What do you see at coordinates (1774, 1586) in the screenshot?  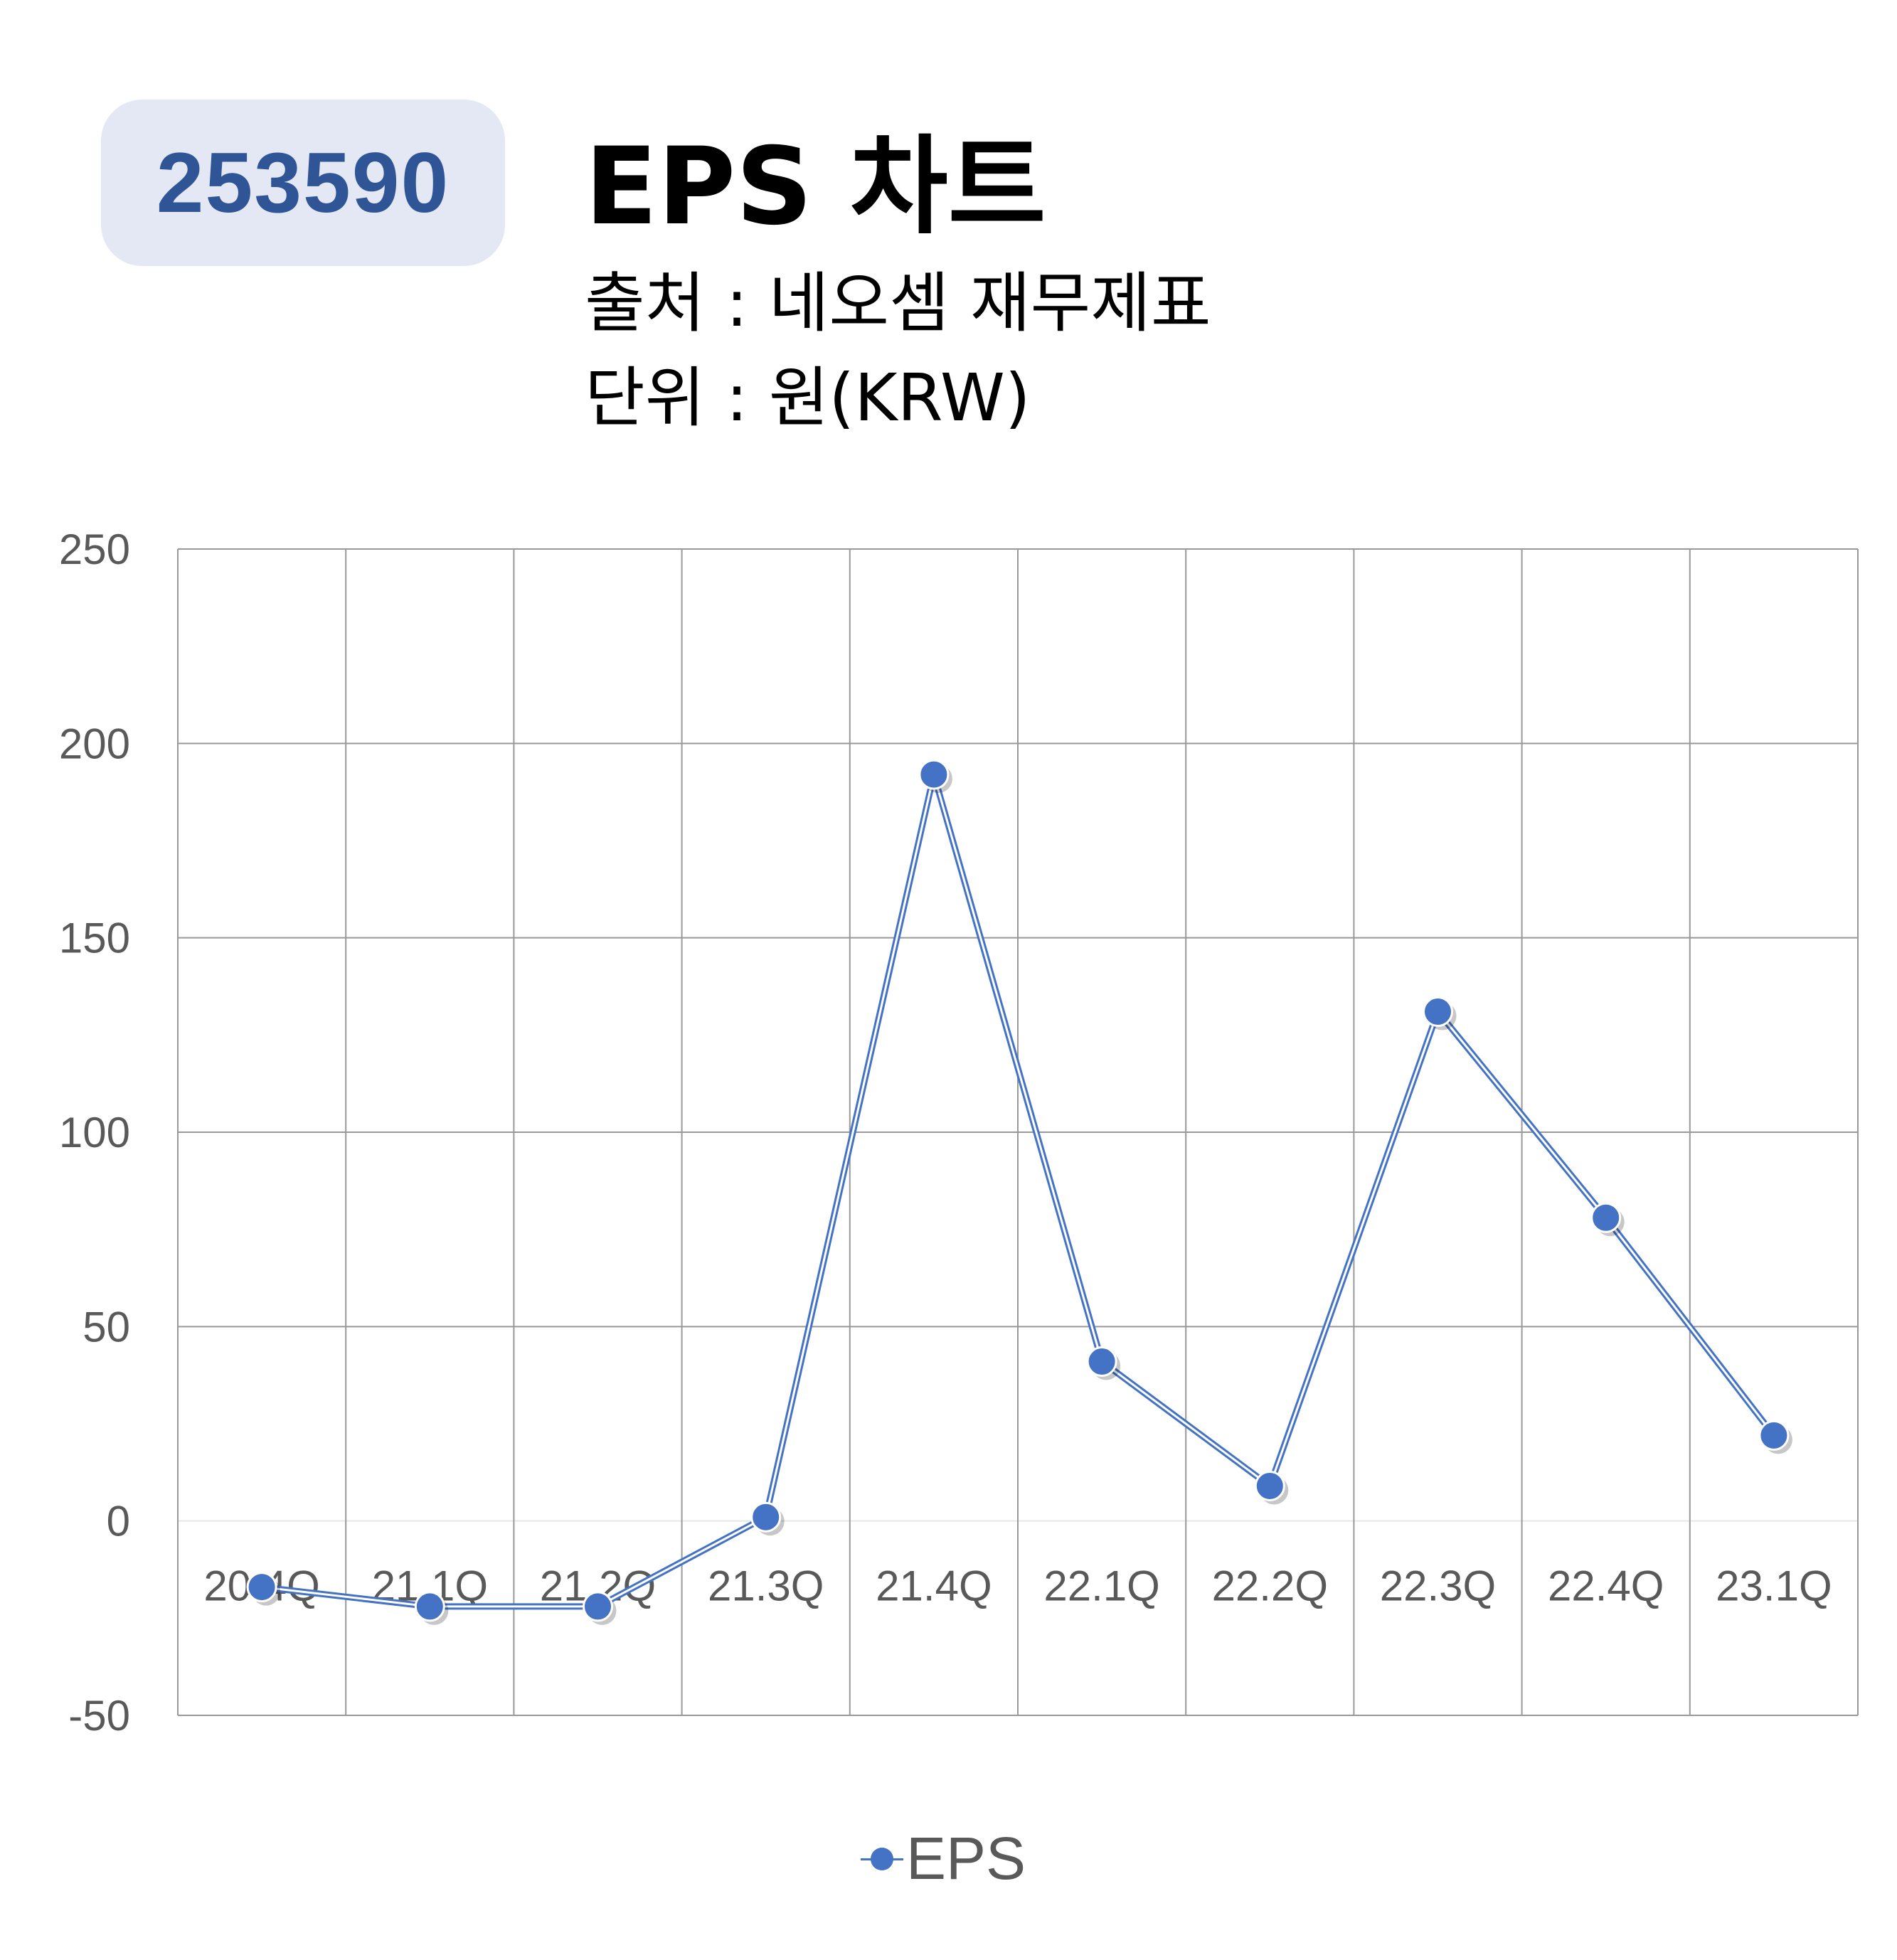 I see `x-tick-label: 23.1Q` at bounding box center [1774, 1586].